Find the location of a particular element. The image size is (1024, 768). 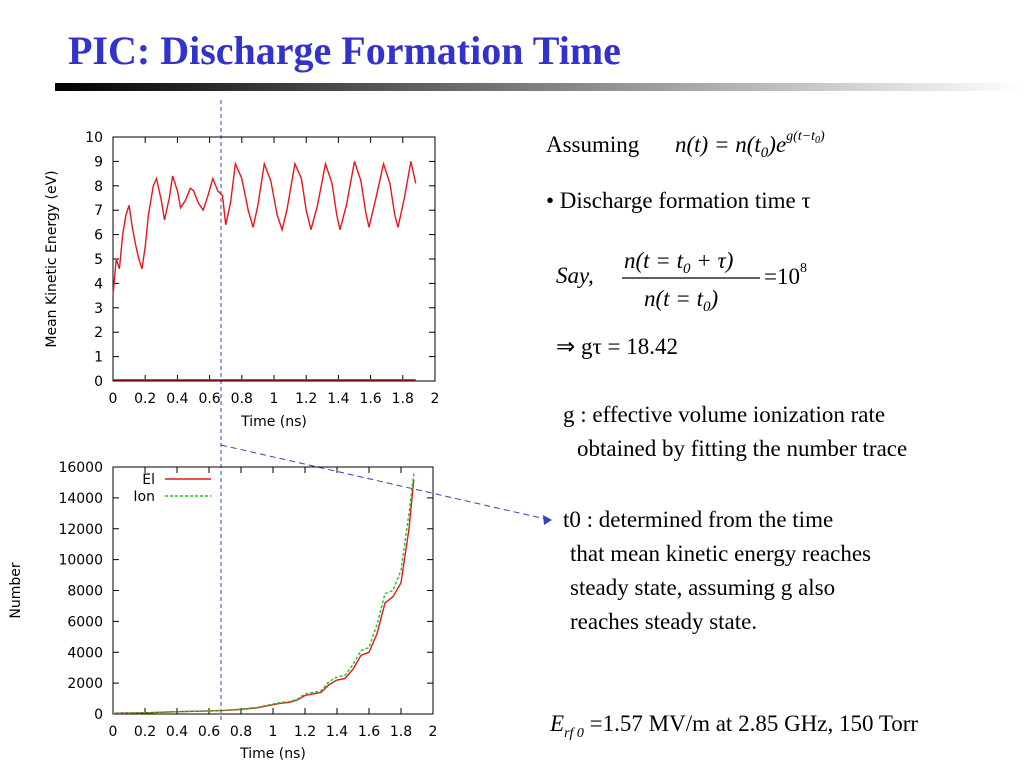

eq-part: )e is located at coordinates (776, 144).